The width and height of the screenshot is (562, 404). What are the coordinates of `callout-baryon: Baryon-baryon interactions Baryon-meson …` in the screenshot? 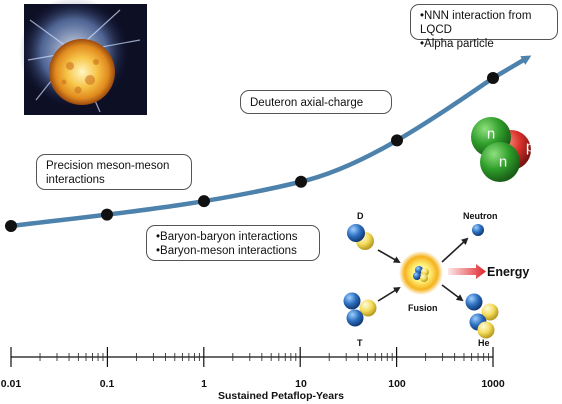 It's located at (233, 243).